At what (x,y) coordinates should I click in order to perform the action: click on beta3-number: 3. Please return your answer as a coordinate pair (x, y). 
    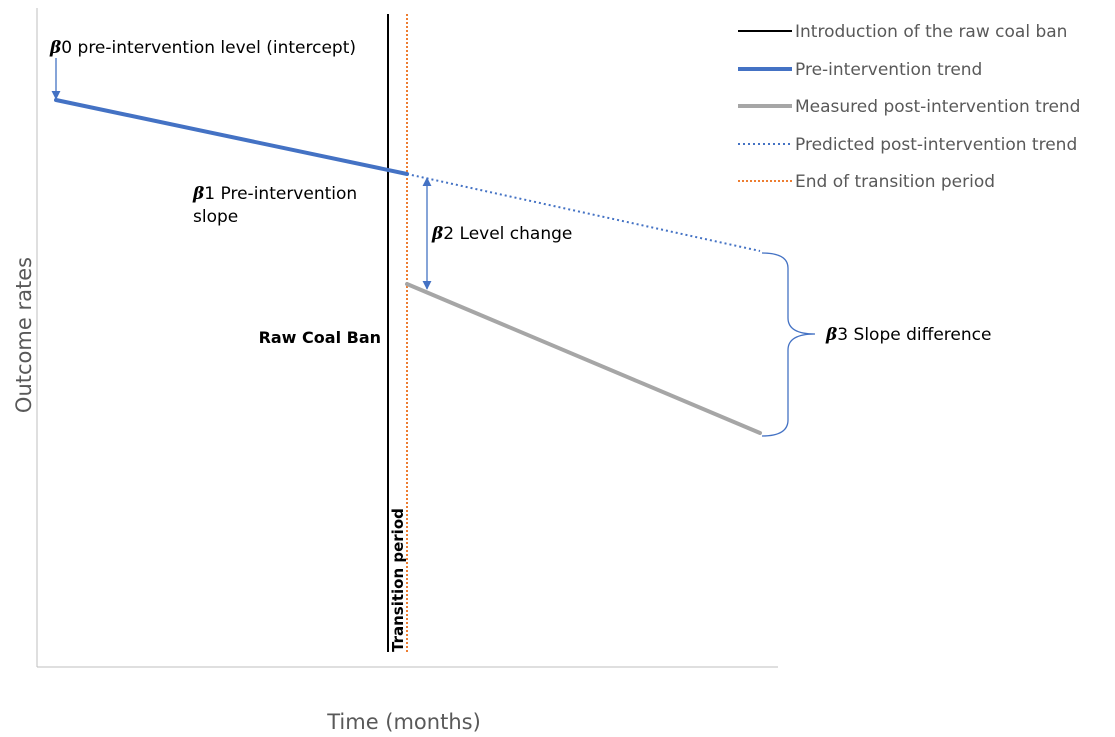
    Looking at the image, I should click on (842, 335).